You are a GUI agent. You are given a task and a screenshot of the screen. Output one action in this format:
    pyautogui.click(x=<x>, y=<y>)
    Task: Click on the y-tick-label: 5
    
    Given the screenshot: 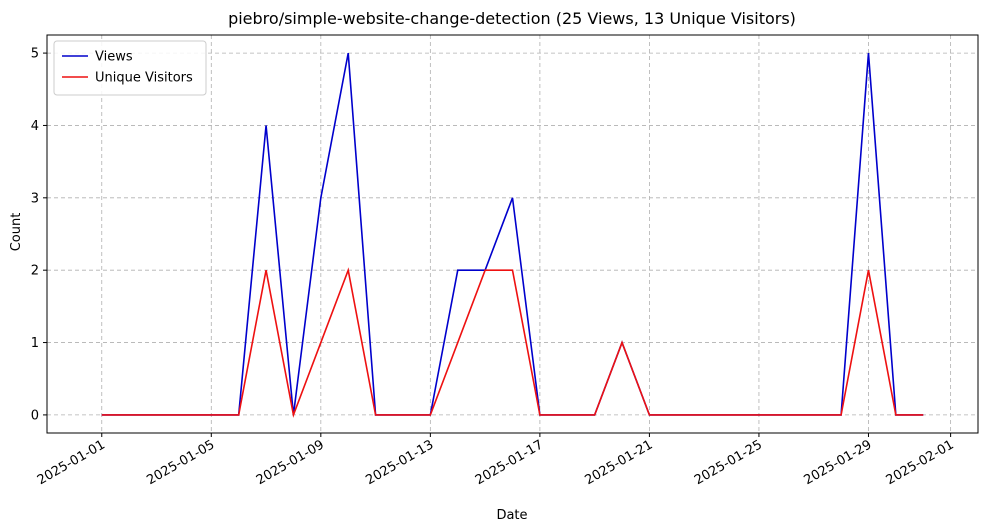 What is the action you would take?
    pyautogui.click(x=35, y=54)
    